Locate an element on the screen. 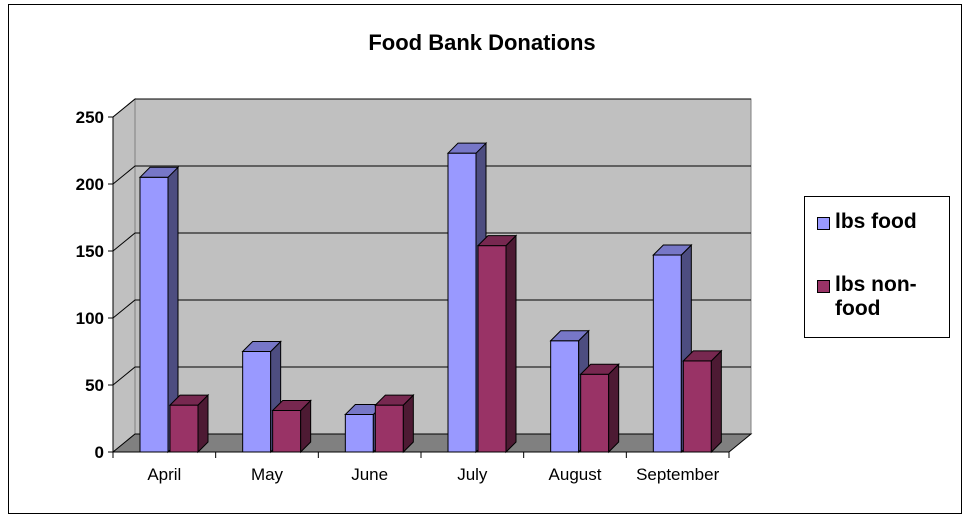 Image resolution: width=964 pixels, height=516 pixels. bar-lbs-food-april is located at coordinates (154, 314).